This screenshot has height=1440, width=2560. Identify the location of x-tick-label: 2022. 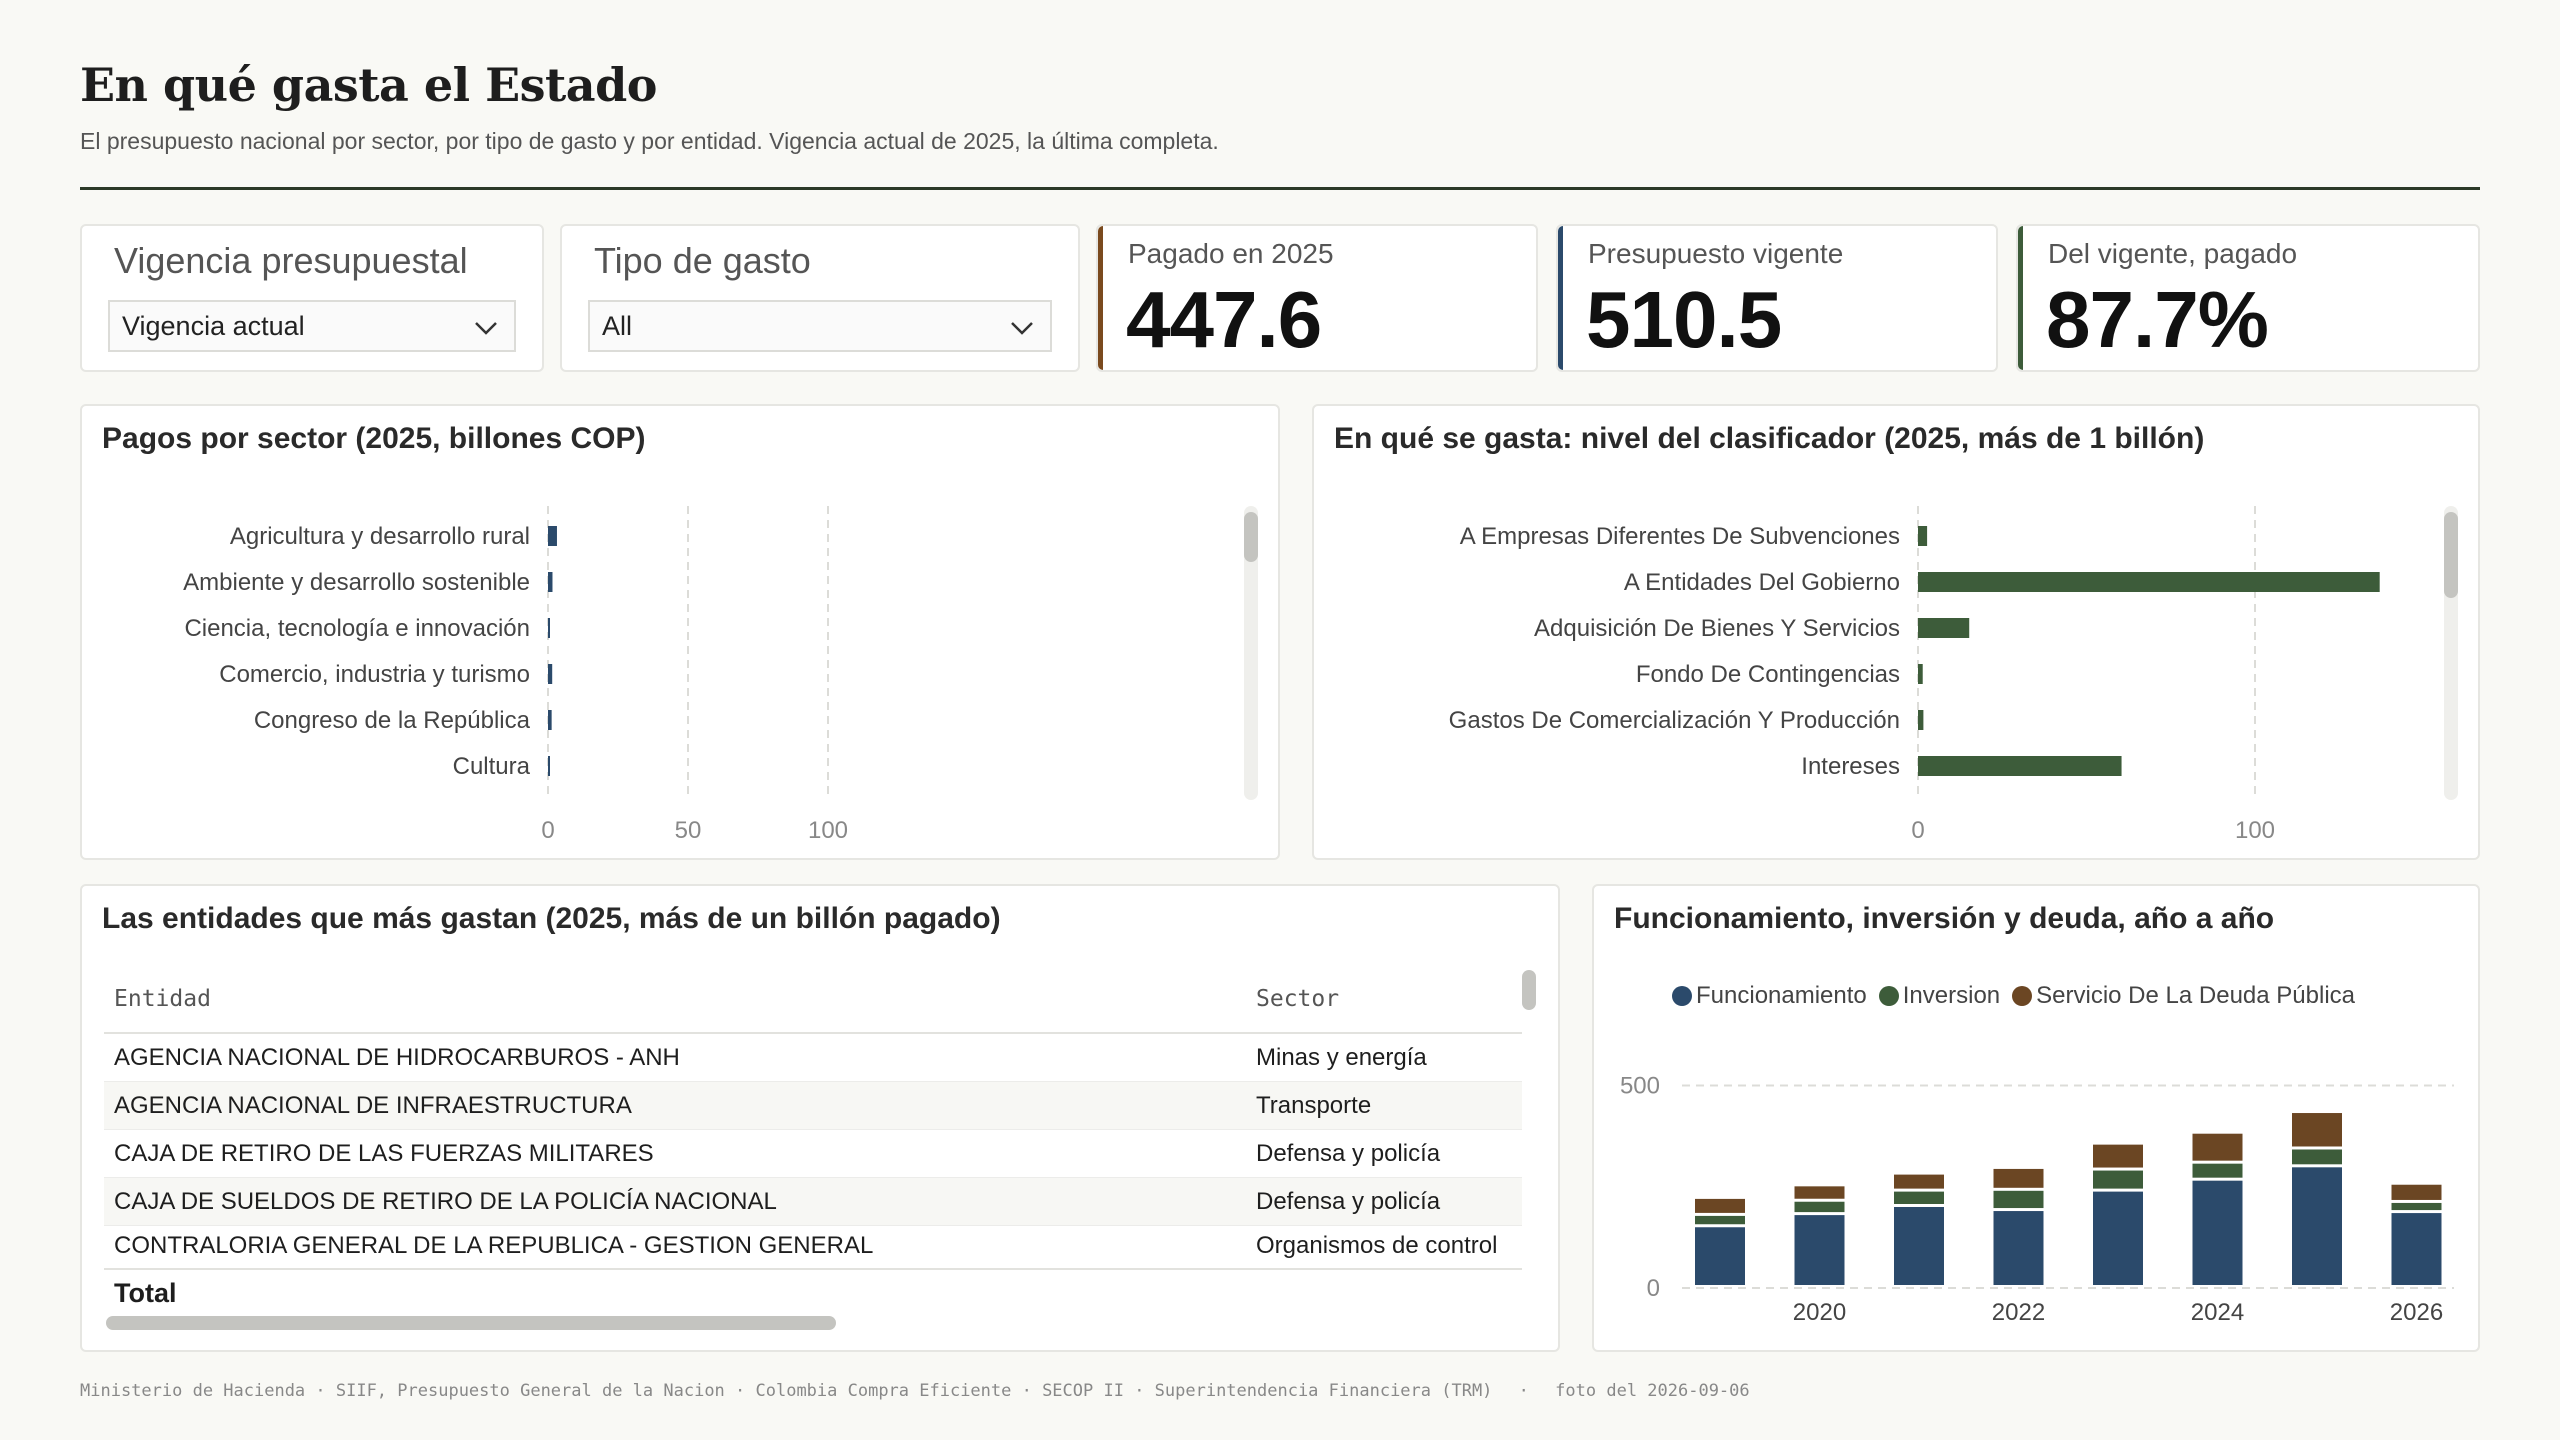
(2018, 1312).